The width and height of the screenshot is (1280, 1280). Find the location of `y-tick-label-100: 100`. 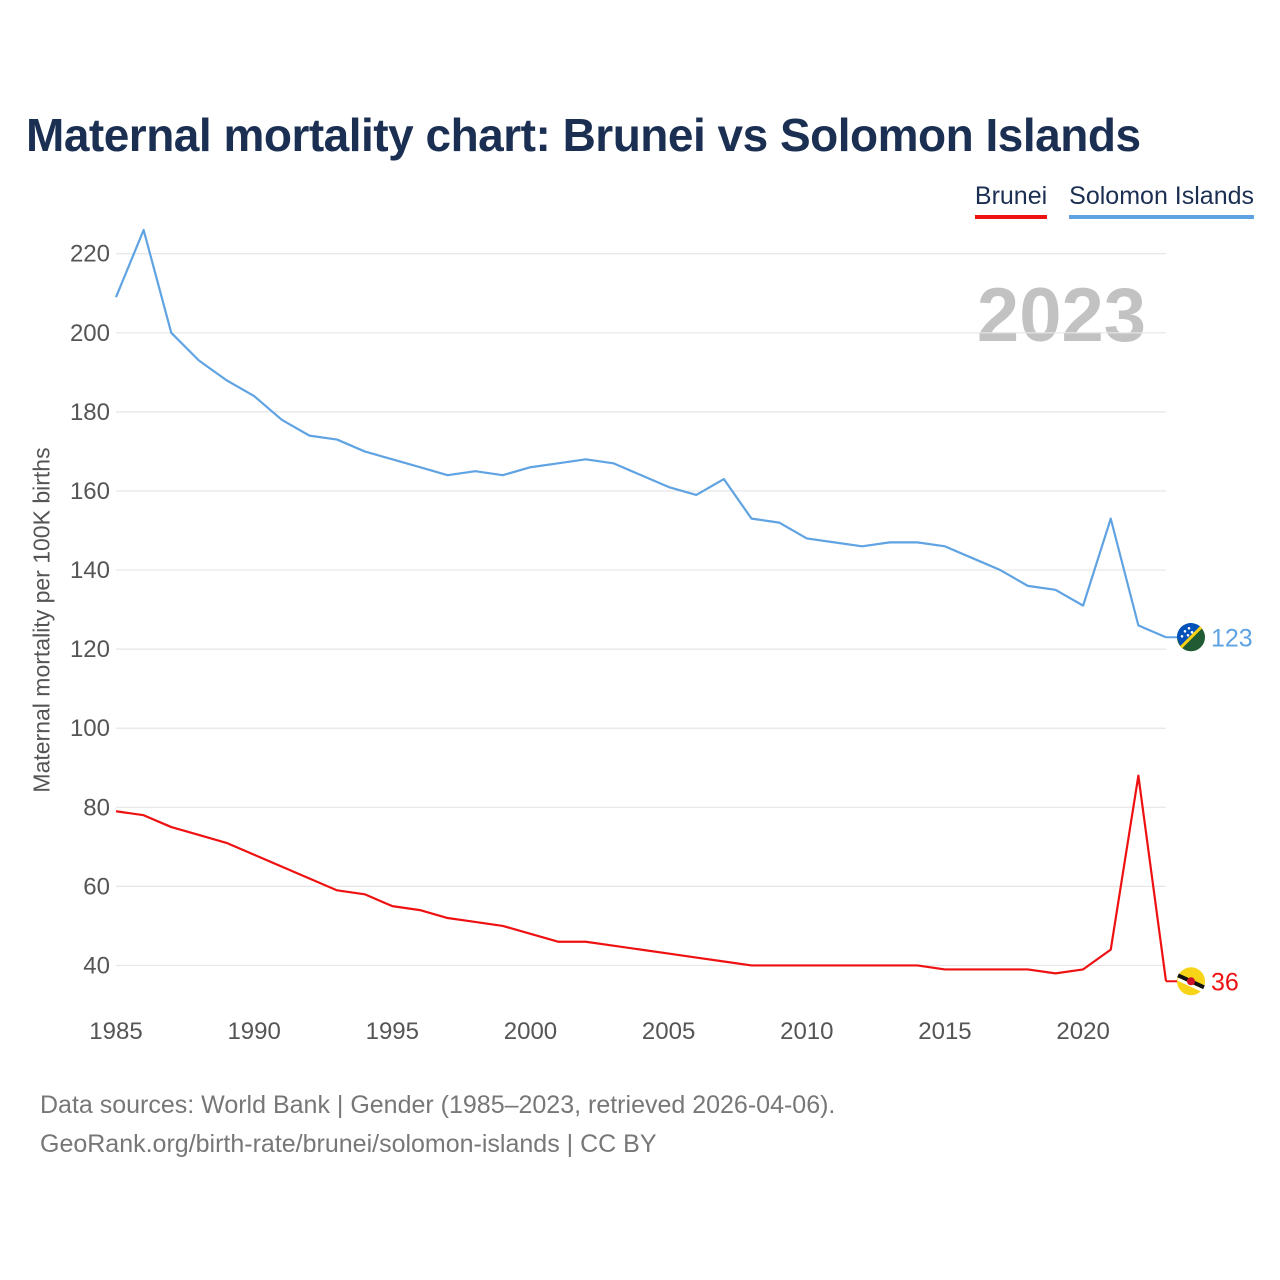

y-tick-label-100: 100 is located at coordinates (90, 728).